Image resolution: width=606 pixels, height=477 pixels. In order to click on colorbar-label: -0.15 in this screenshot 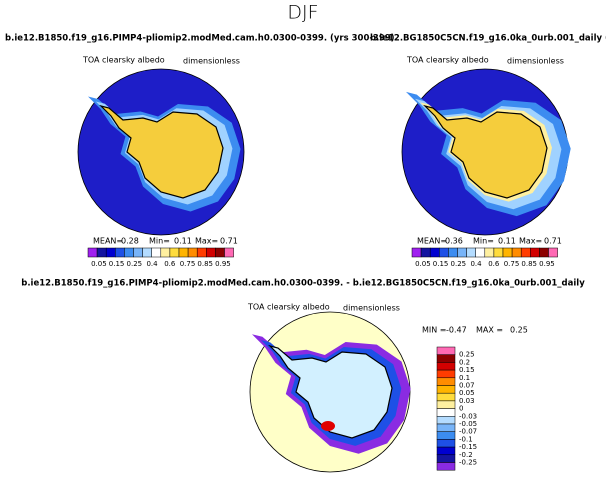, I will do `click(468, 447)`.